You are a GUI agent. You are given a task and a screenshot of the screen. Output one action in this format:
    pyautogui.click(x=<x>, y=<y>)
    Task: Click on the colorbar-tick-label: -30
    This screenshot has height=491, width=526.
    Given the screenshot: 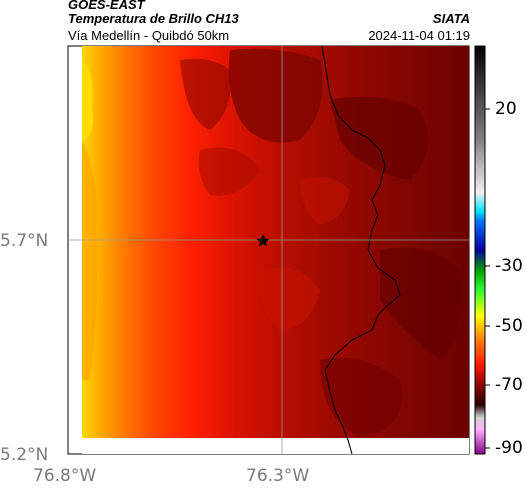 What is the action you would take?
    pyautogui.click(x=509, y=266)
    